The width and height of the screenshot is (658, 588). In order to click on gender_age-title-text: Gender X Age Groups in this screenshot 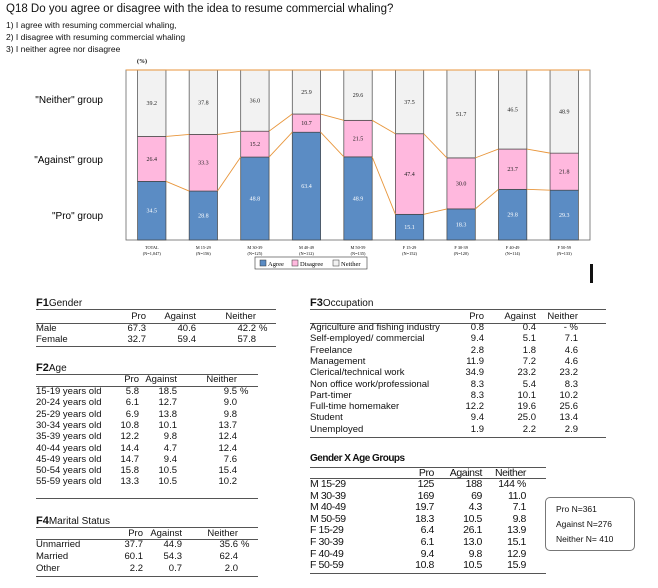, I will do `click(357, 458)`.